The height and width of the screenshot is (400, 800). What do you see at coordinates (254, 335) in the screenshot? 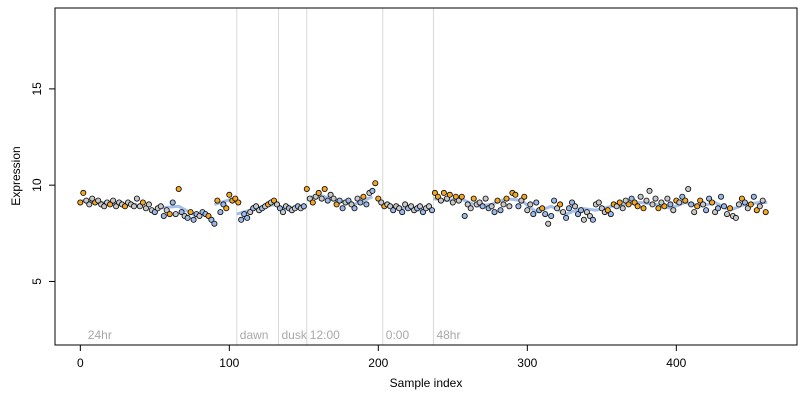
I see `annotation-label: dawn` at bounding box center [254, 335].